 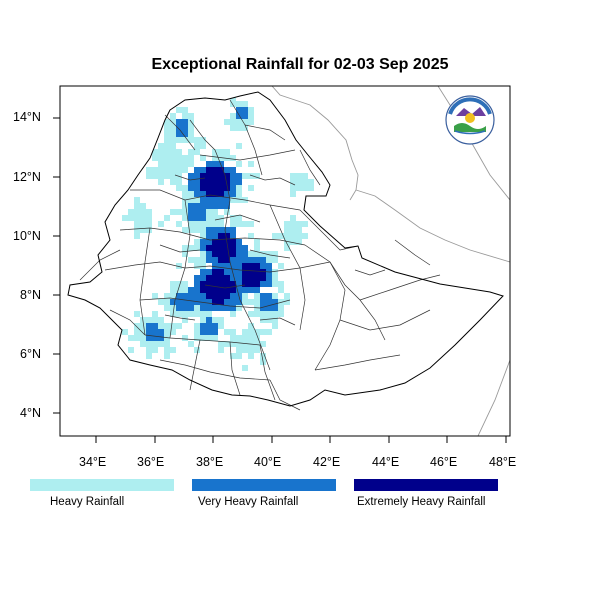 What do you see at coordinates (444, 462) in the screenshot?
I see `lon-label: 46°E` at bounding box center [444, 462].